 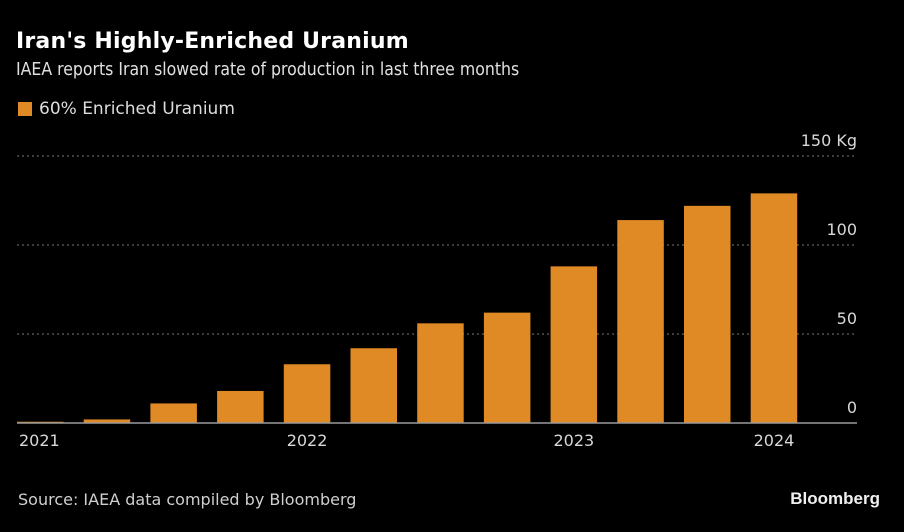 I want to click on chart-title: Iran's Highly-Enriched Uranium, so click(x=212, y=41).